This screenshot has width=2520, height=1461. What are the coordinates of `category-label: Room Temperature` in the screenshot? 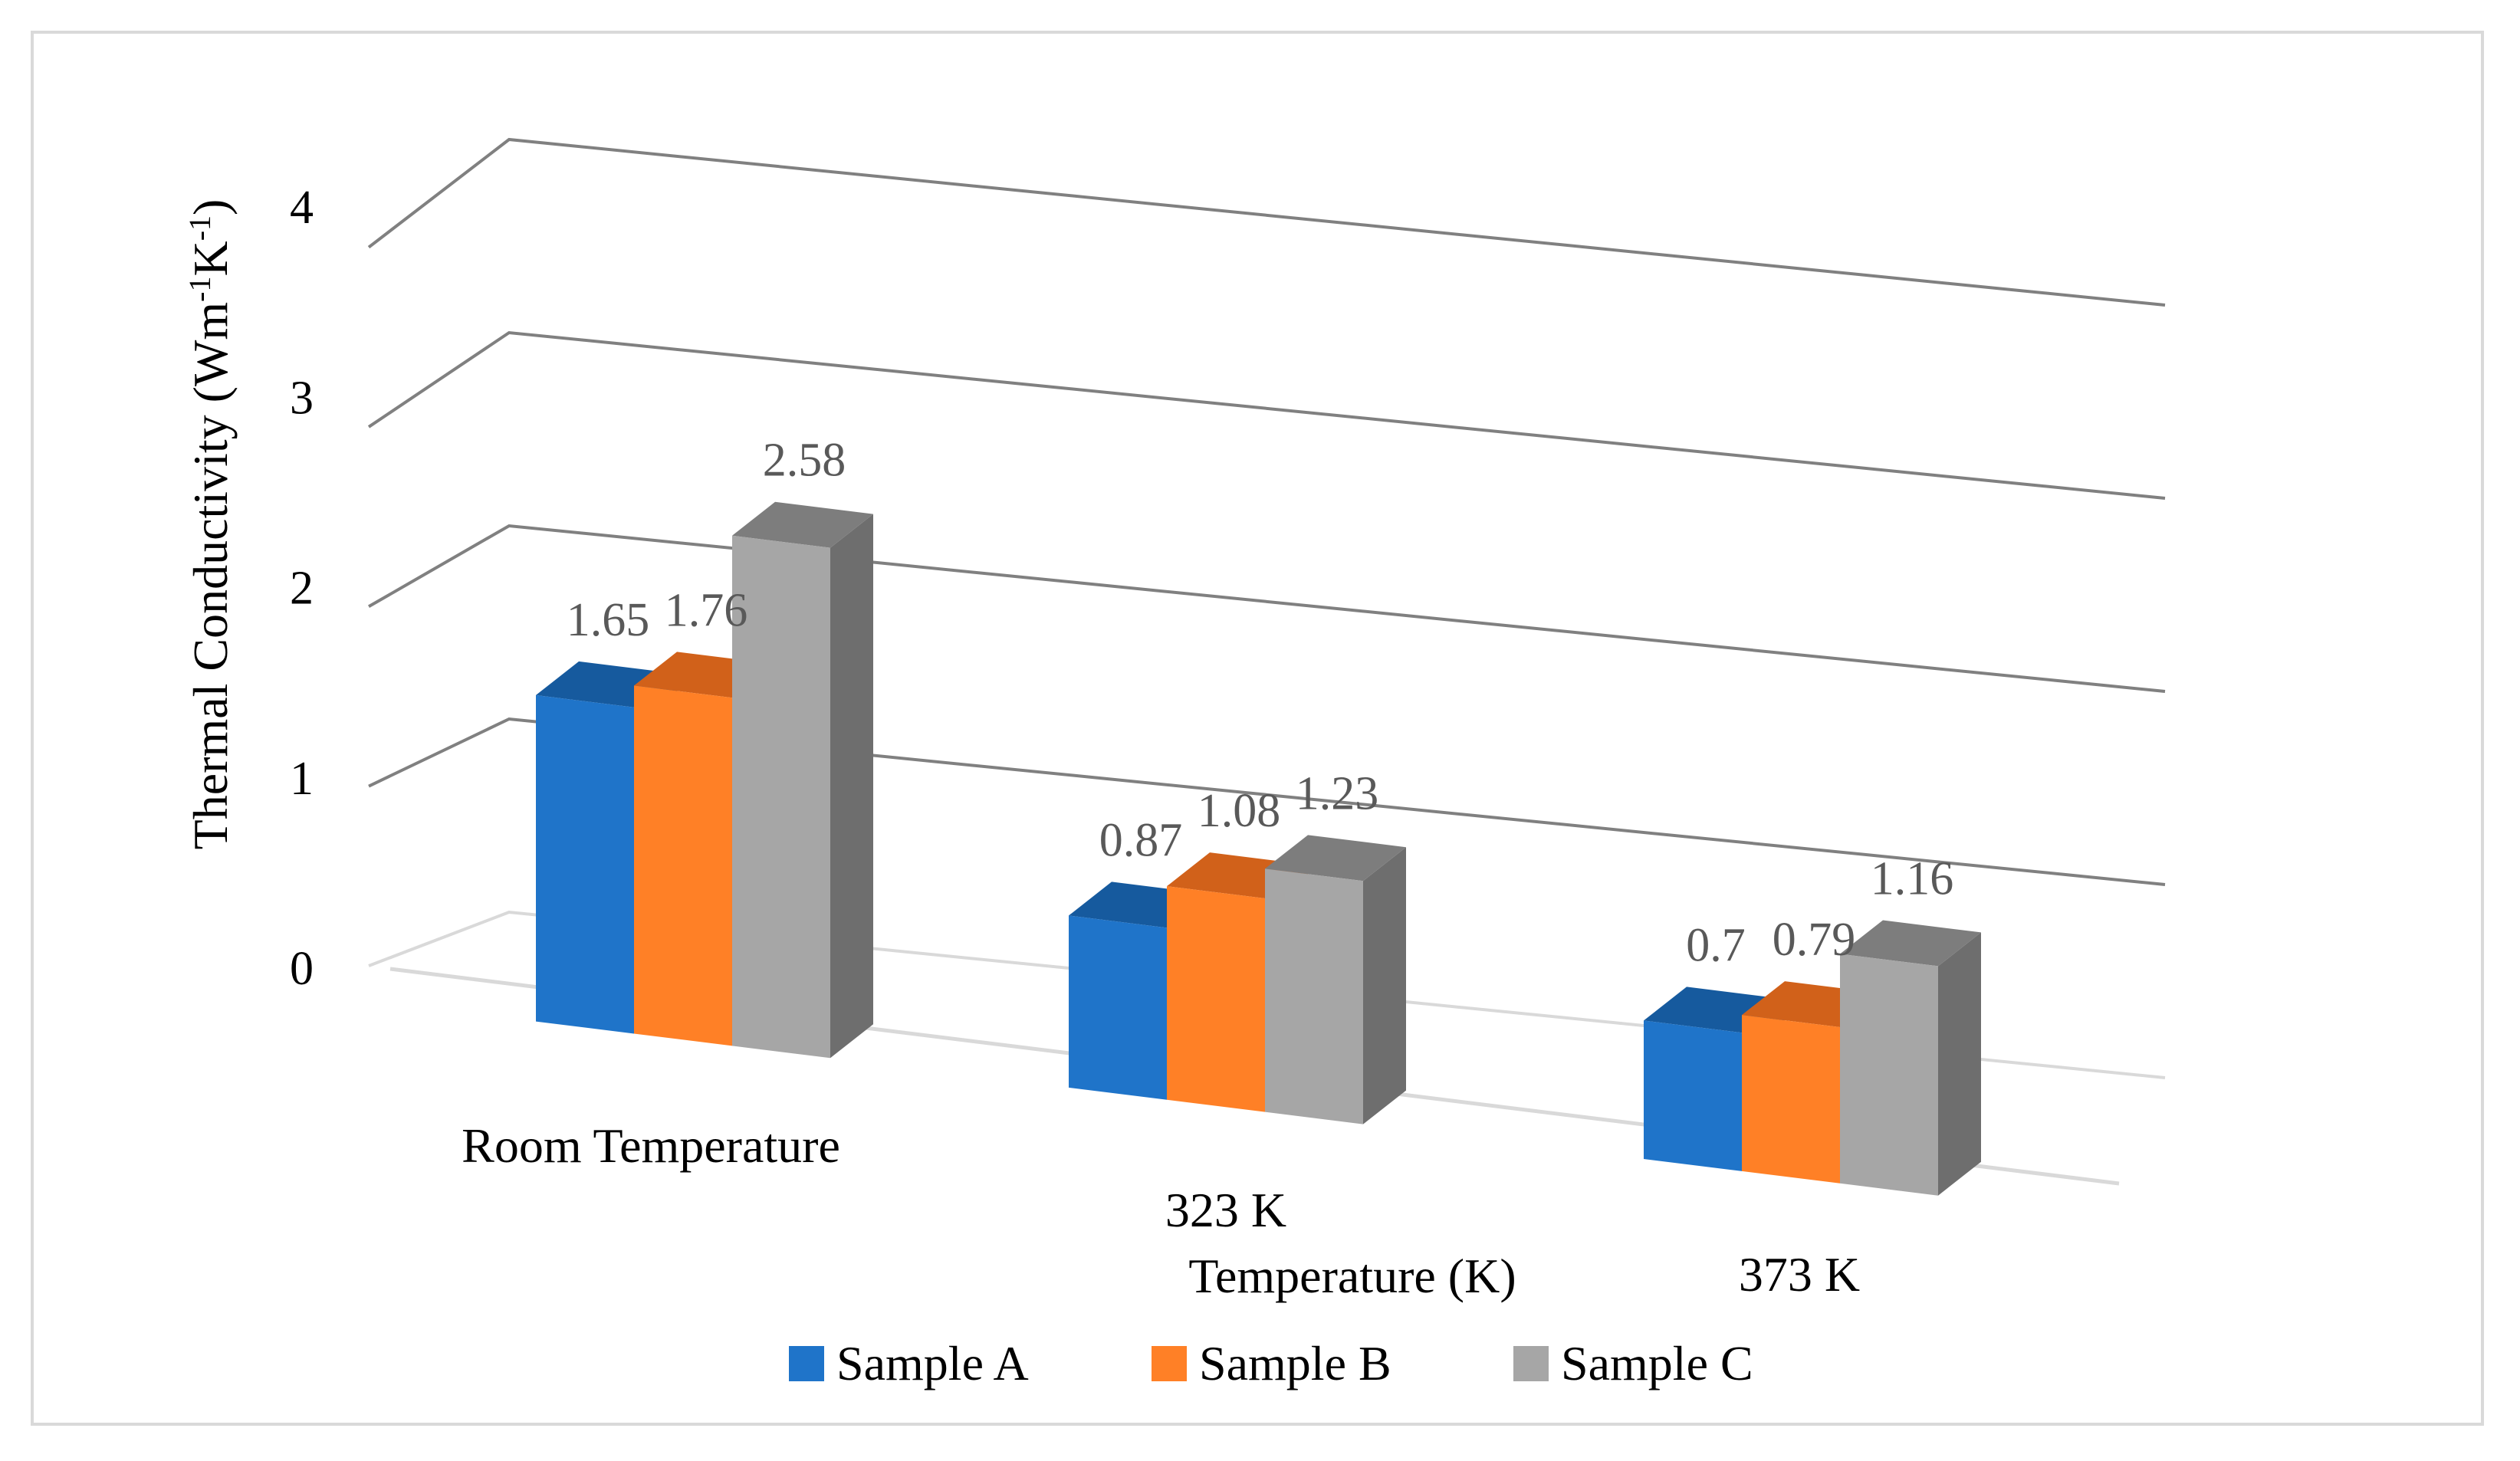 It's located at (651, 1145).